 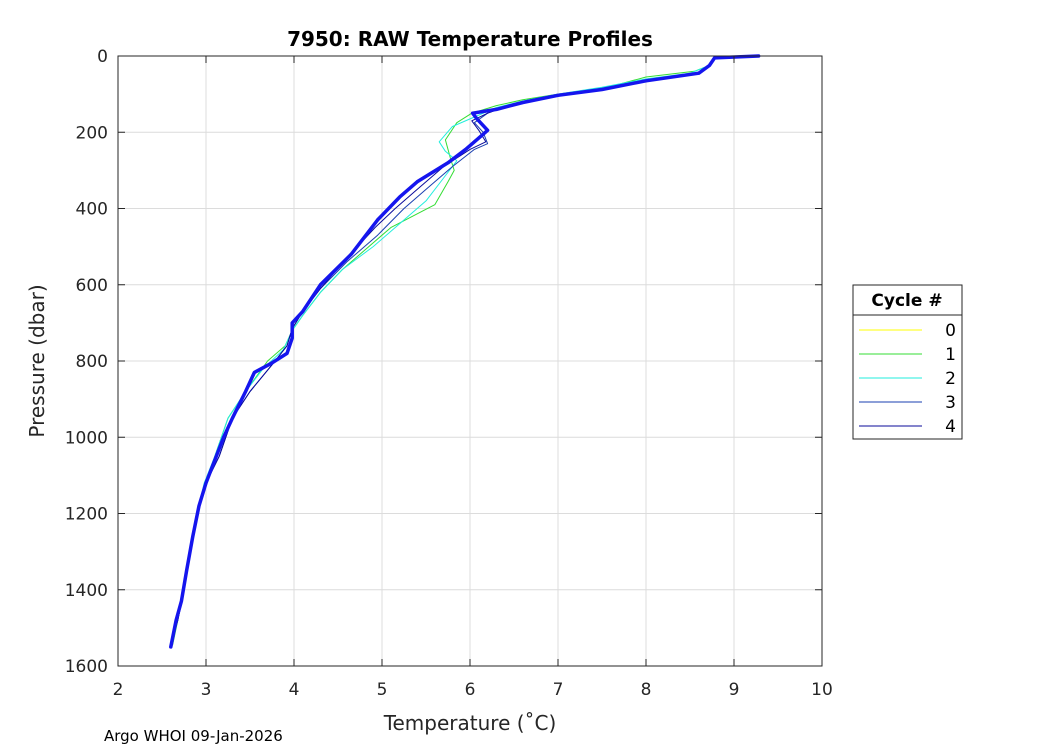 What do you see at coordinates (950, 427) in the screenshot?
I see `legend-label-cycle-4: 4` at bounding box center [950, 427].